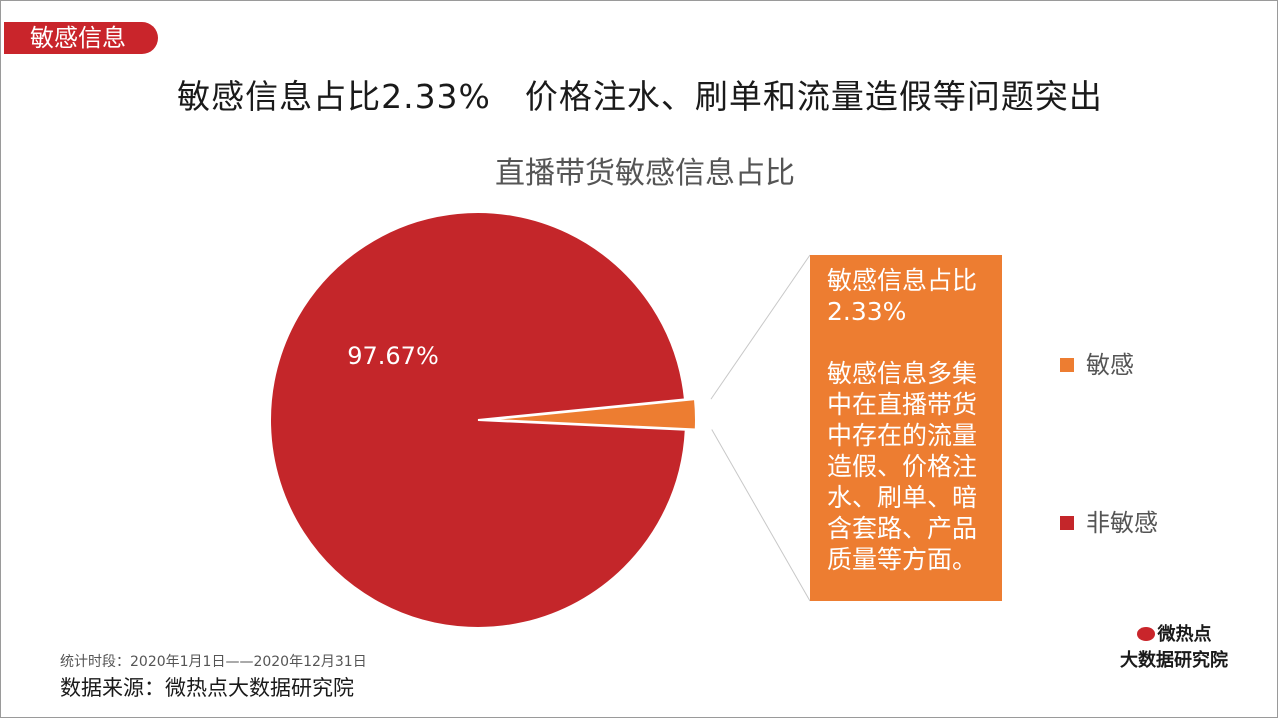 The height and width of the screenshot is (720, 1280). What do you see at coordinates (1110, 365) in the screenshot?
I see `legend-label: 敏感` at bounding box center [1110, 365].